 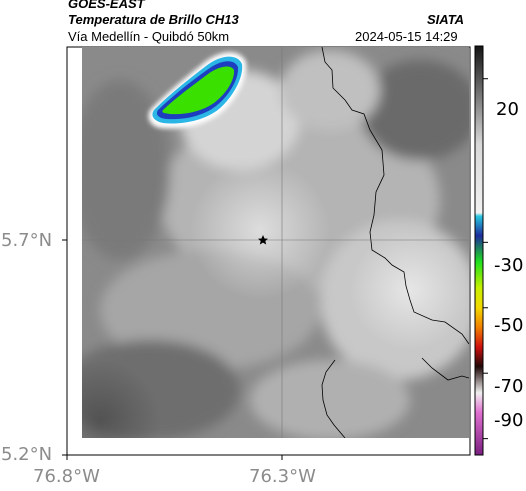 I want to click on lon-label-center: 76.3°W, so click(x=282, y=476).